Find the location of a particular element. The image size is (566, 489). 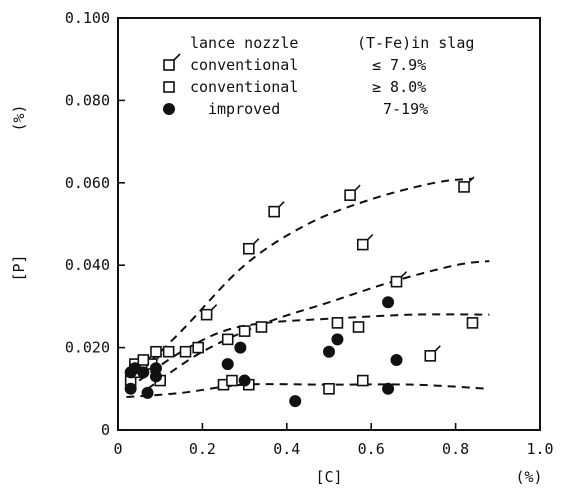

x-tick-label: 0.6 is located at coordinates (371, 449).